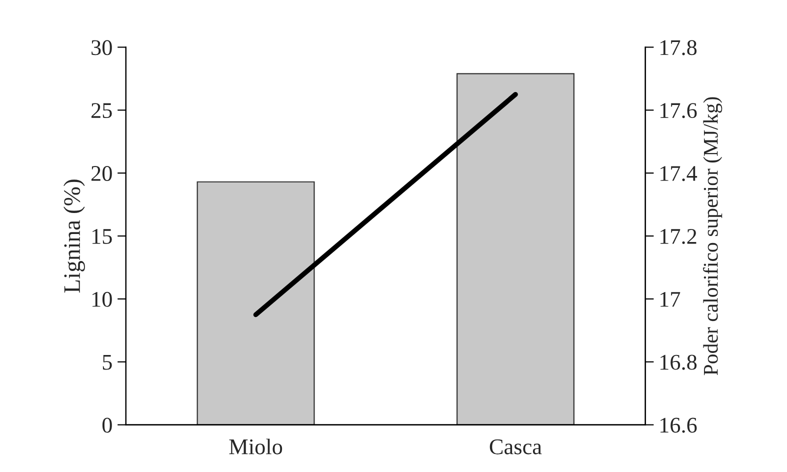 Image resolution: width=787 pixels, height=472 pixels. I want to click on y2-tick-label: 16.8, so click(678, 362).